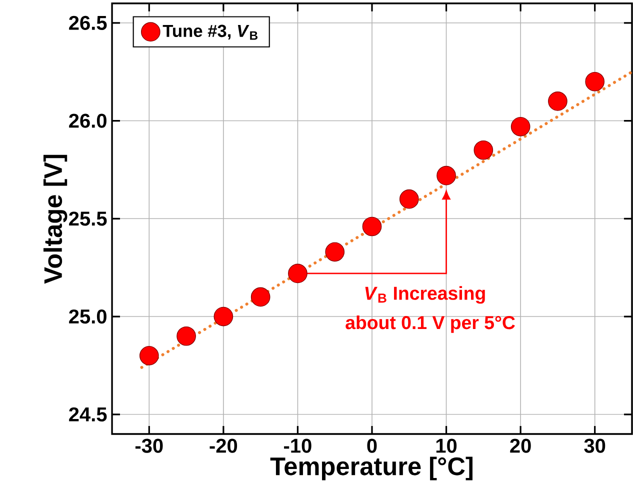 This screenshot has width=633, height=502. Describe the element at coordinates (149, 445) in the screenshot. I see `x-tick-label: -30` at that location.